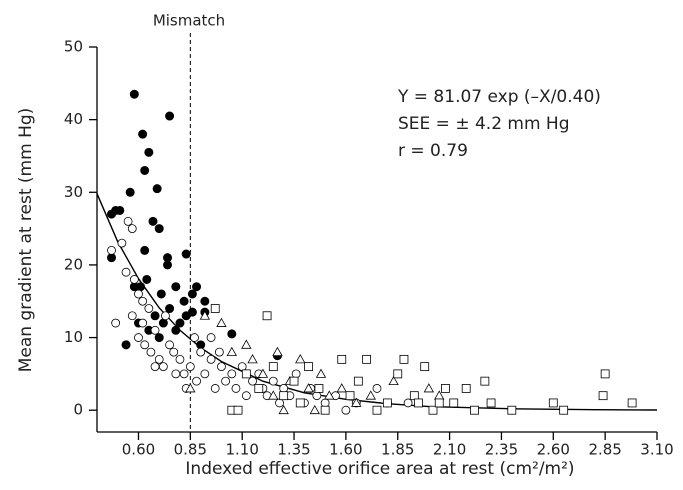 Image resolution: width=683 pixels, height=490 pixels. Describe the element at coordinates (397, 450) in the screenshot. I see `x-tick-label: 1.85` at that location.